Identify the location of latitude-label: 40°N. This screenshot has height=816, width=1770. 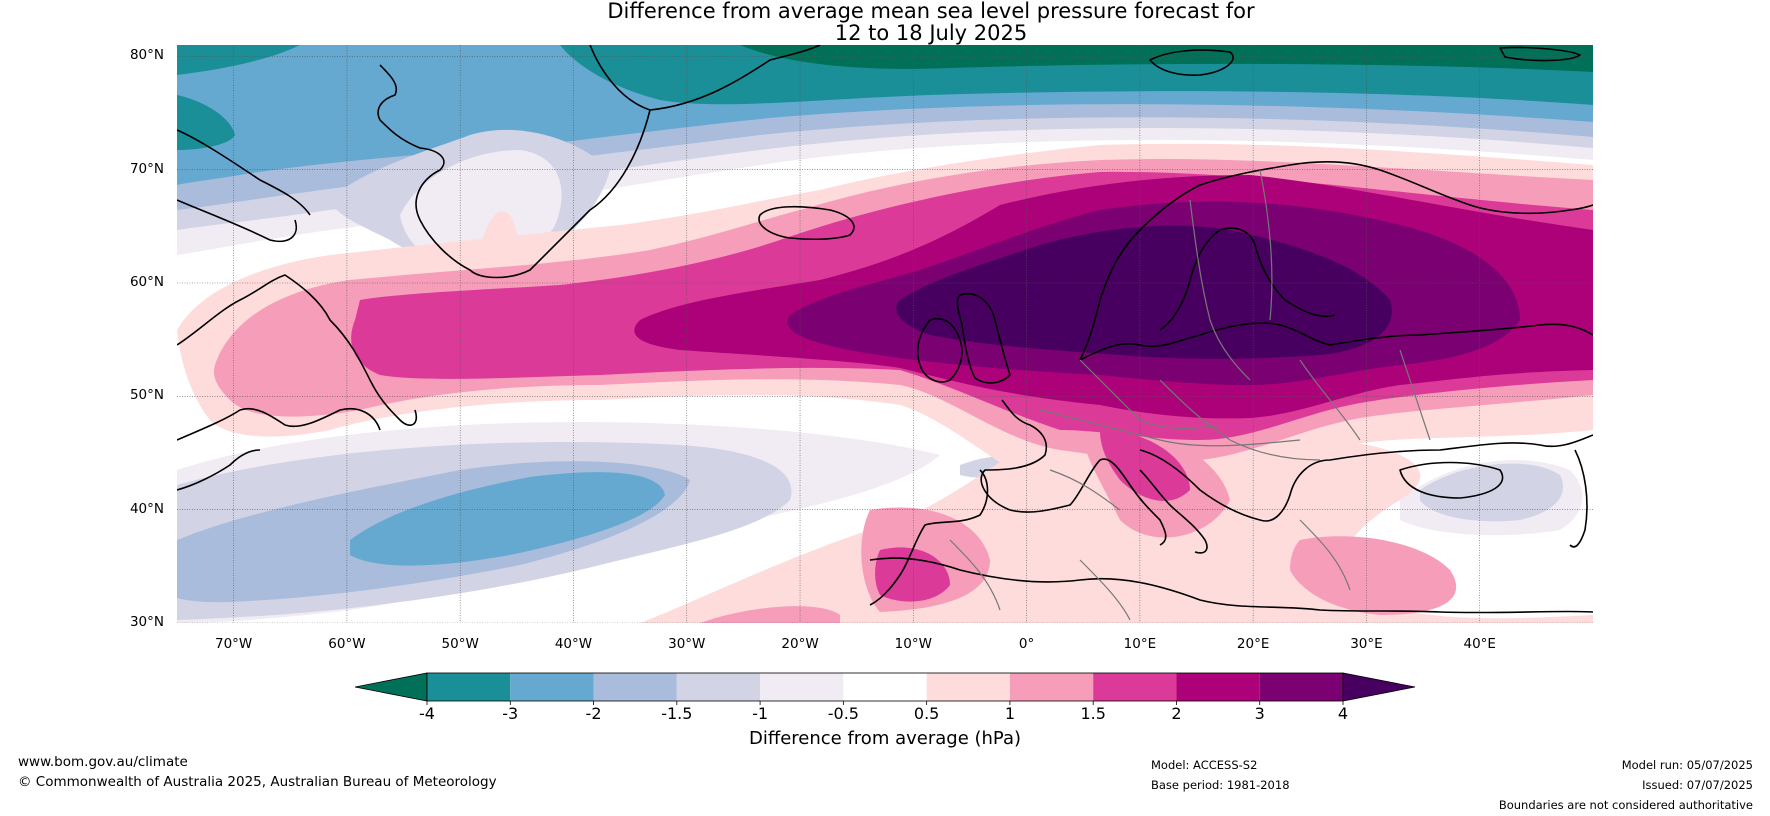
(146, 508).